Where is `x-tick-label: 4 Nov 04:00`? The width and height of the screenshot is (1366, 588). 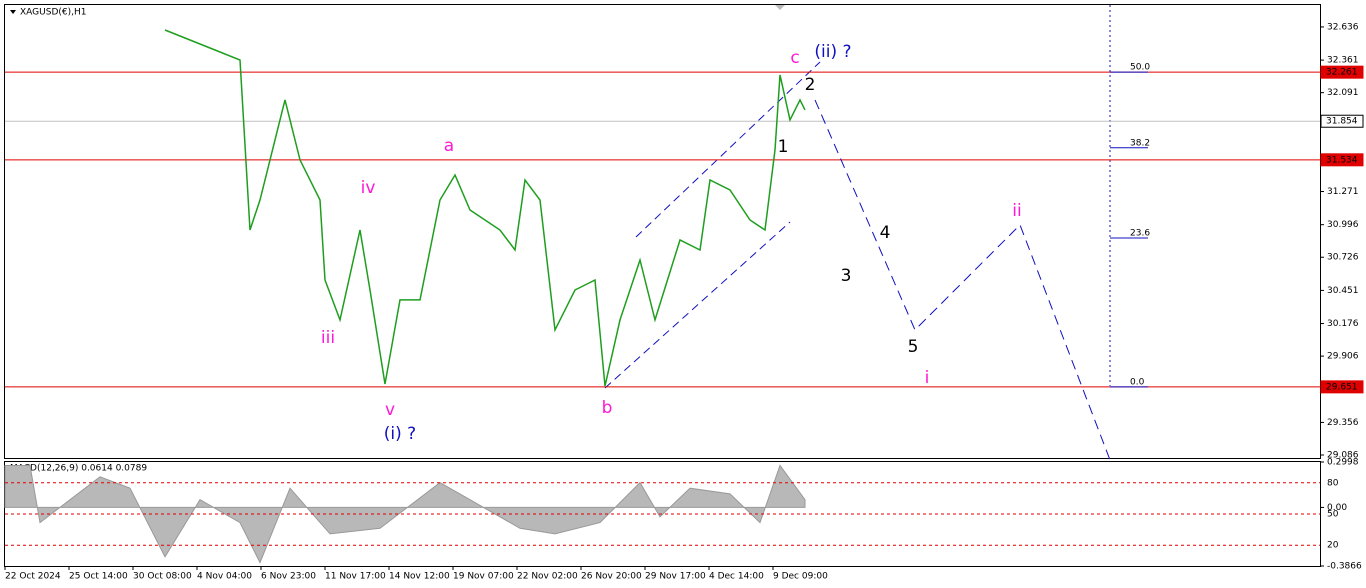
x-tick-label: 4 Nov 04:00 is located at coordinates (224, 577).